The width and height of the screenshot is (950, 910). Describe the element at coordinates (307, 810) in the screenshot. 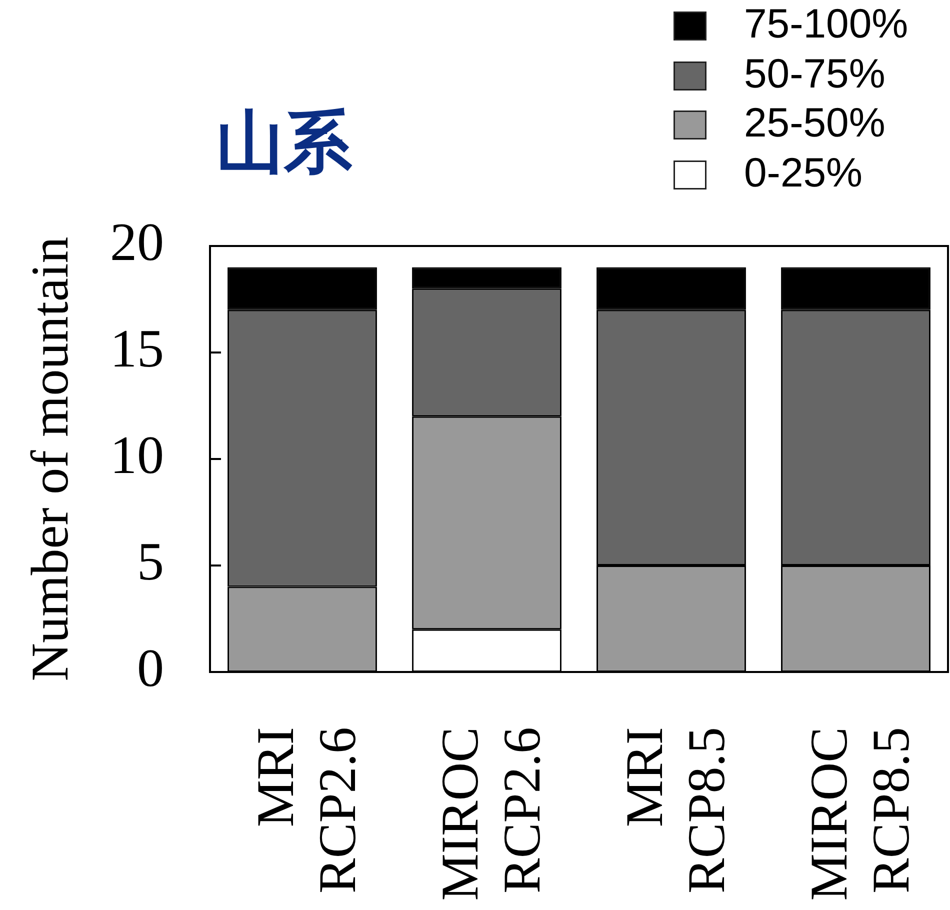

I see `x-tick-label: MRI RCP2.6` at that location.